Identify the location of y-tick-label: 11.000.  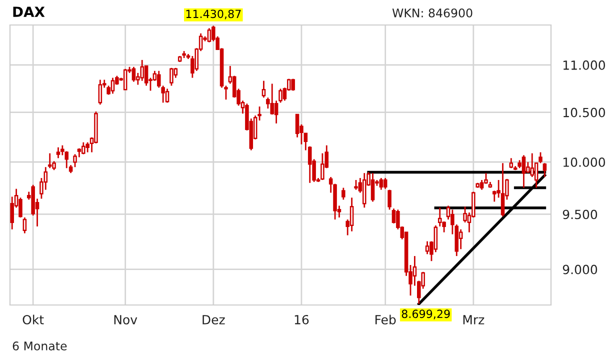
(584, 65).